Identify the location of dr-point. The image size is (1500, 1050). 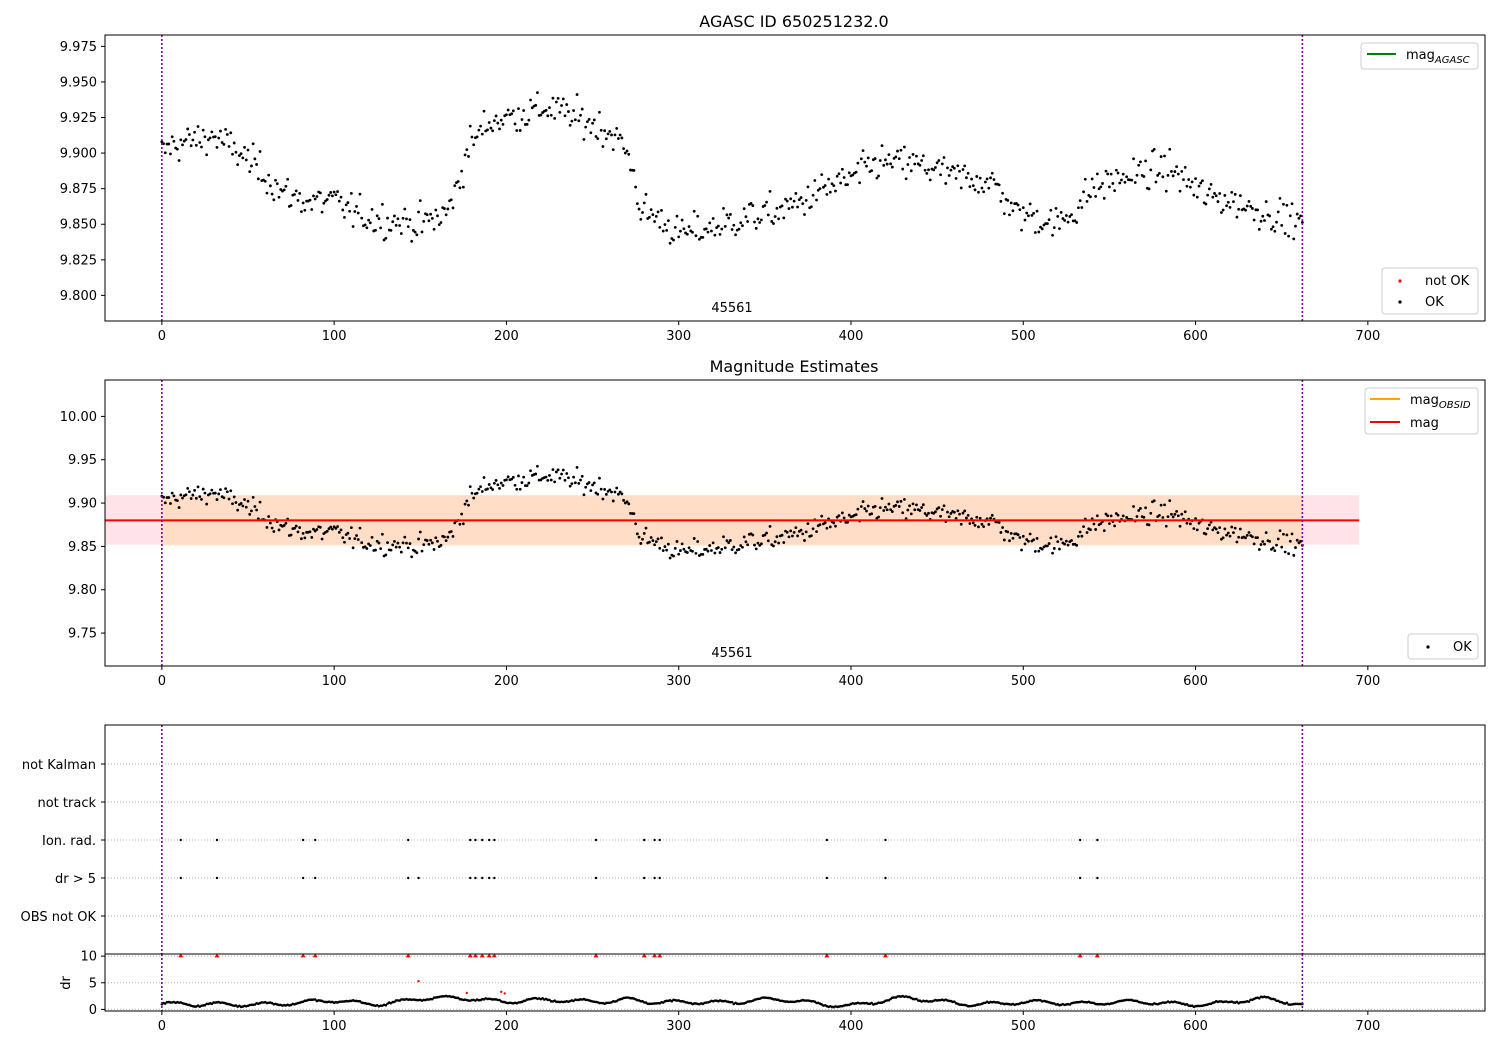
(732, 1002).